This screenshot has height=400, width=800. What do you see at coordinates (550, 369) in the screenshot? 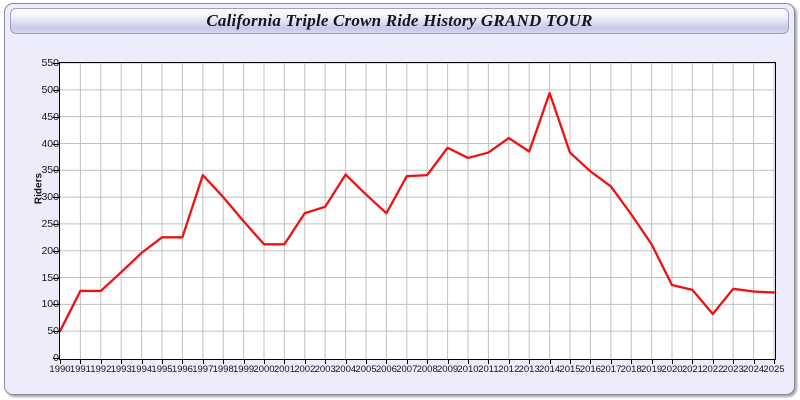
I see `x-tick-label: 2014` at bounding box center [550, 369].